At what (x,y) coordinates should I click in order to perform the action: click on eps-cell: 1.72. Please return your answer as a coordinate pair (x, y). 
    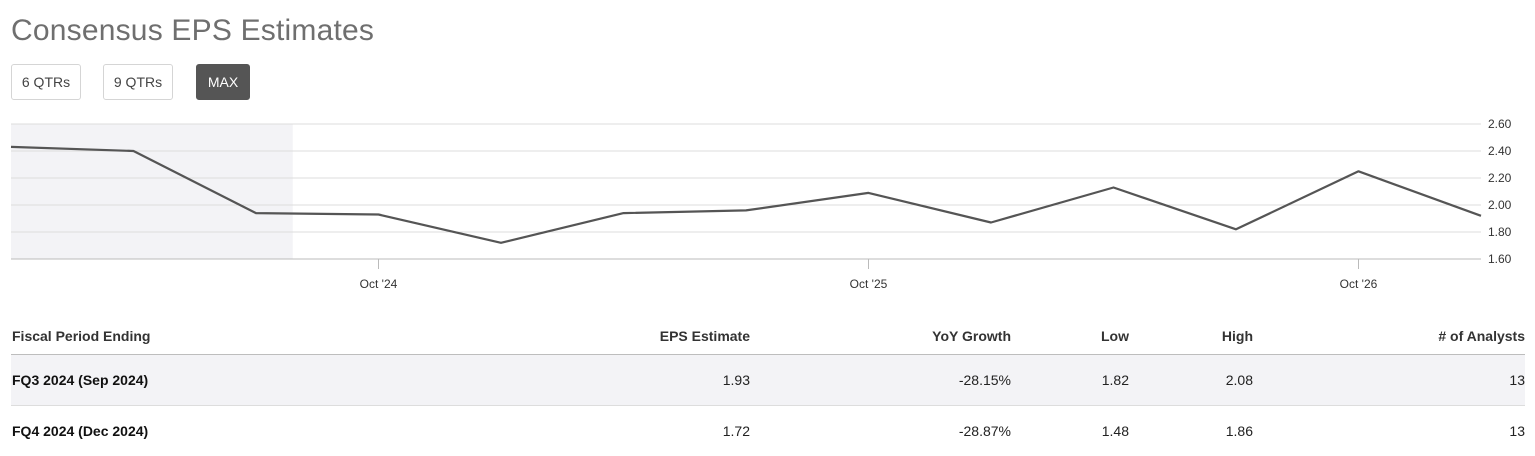
    Looking at the image, I should click on (736, 431).